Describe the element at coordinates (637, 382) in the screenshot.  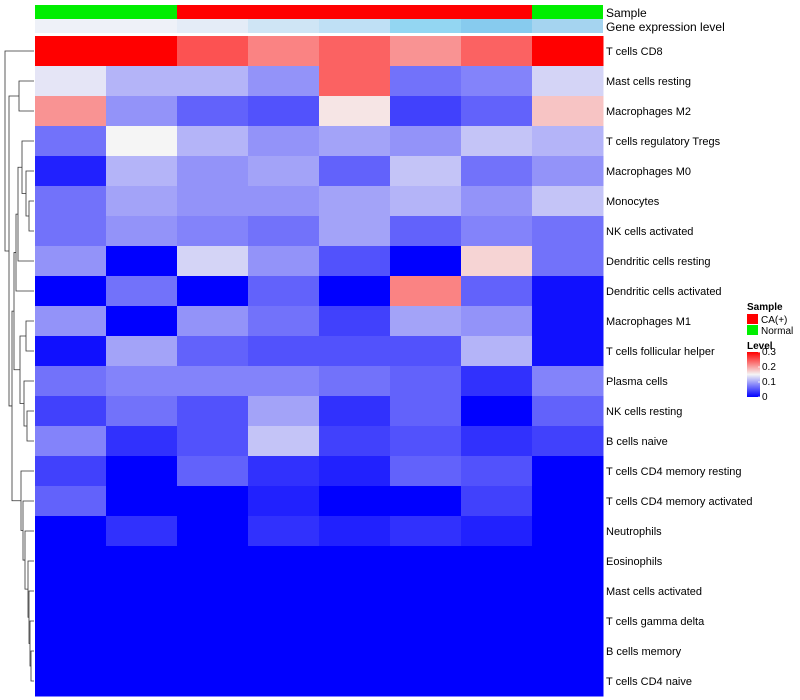
I see `row-label: Plasma cells` at that location.